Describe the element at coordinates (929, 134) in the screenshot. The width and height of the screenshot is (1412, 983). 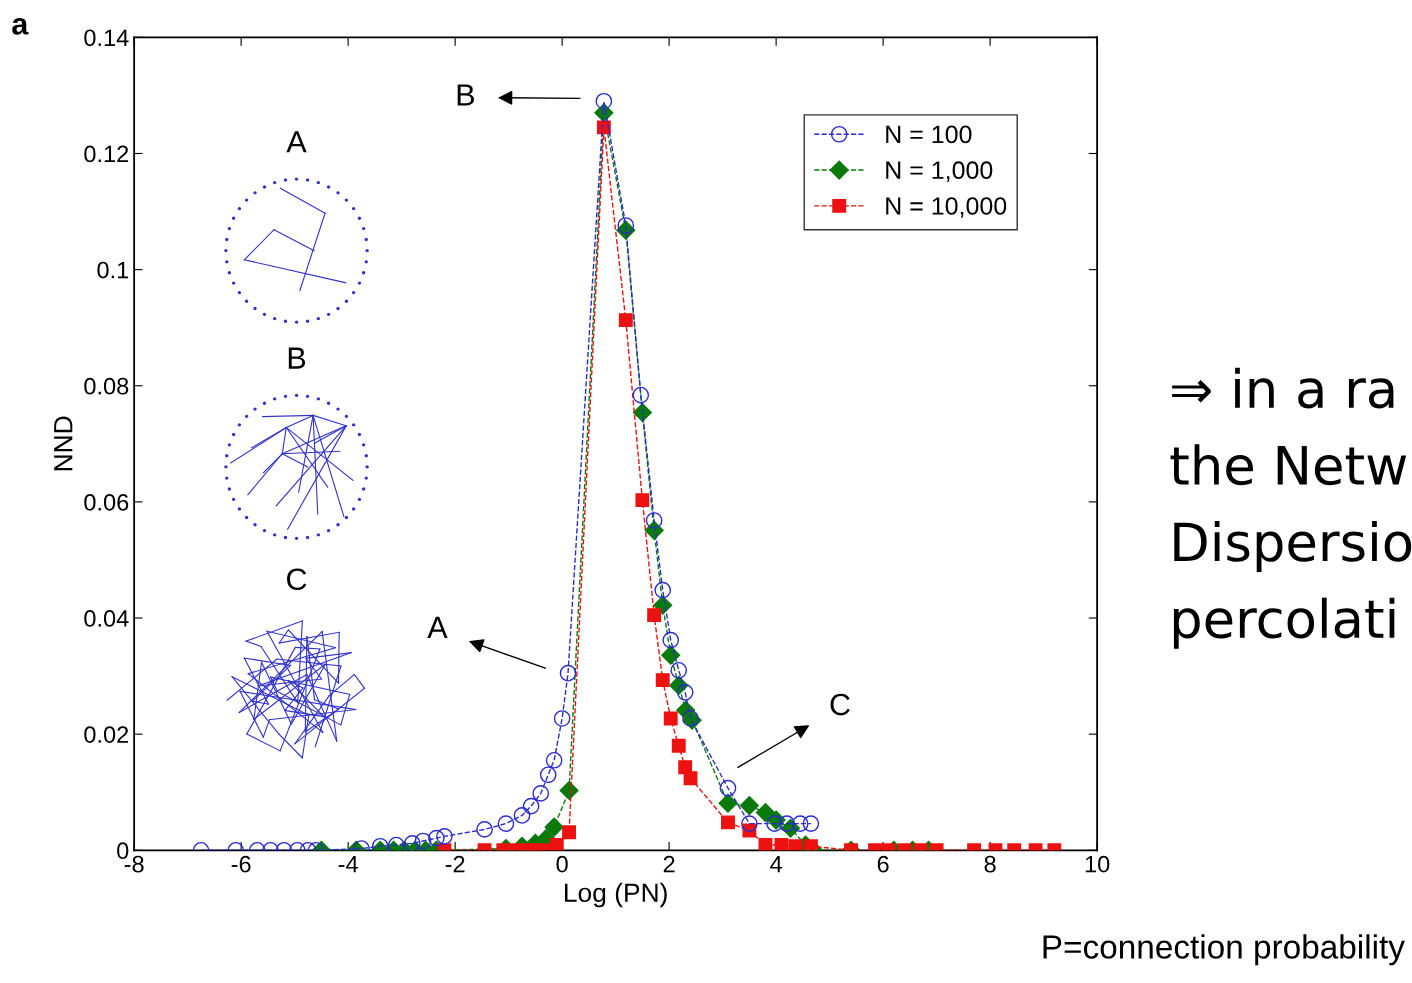
I see `legend-label: N = 100` at that location.